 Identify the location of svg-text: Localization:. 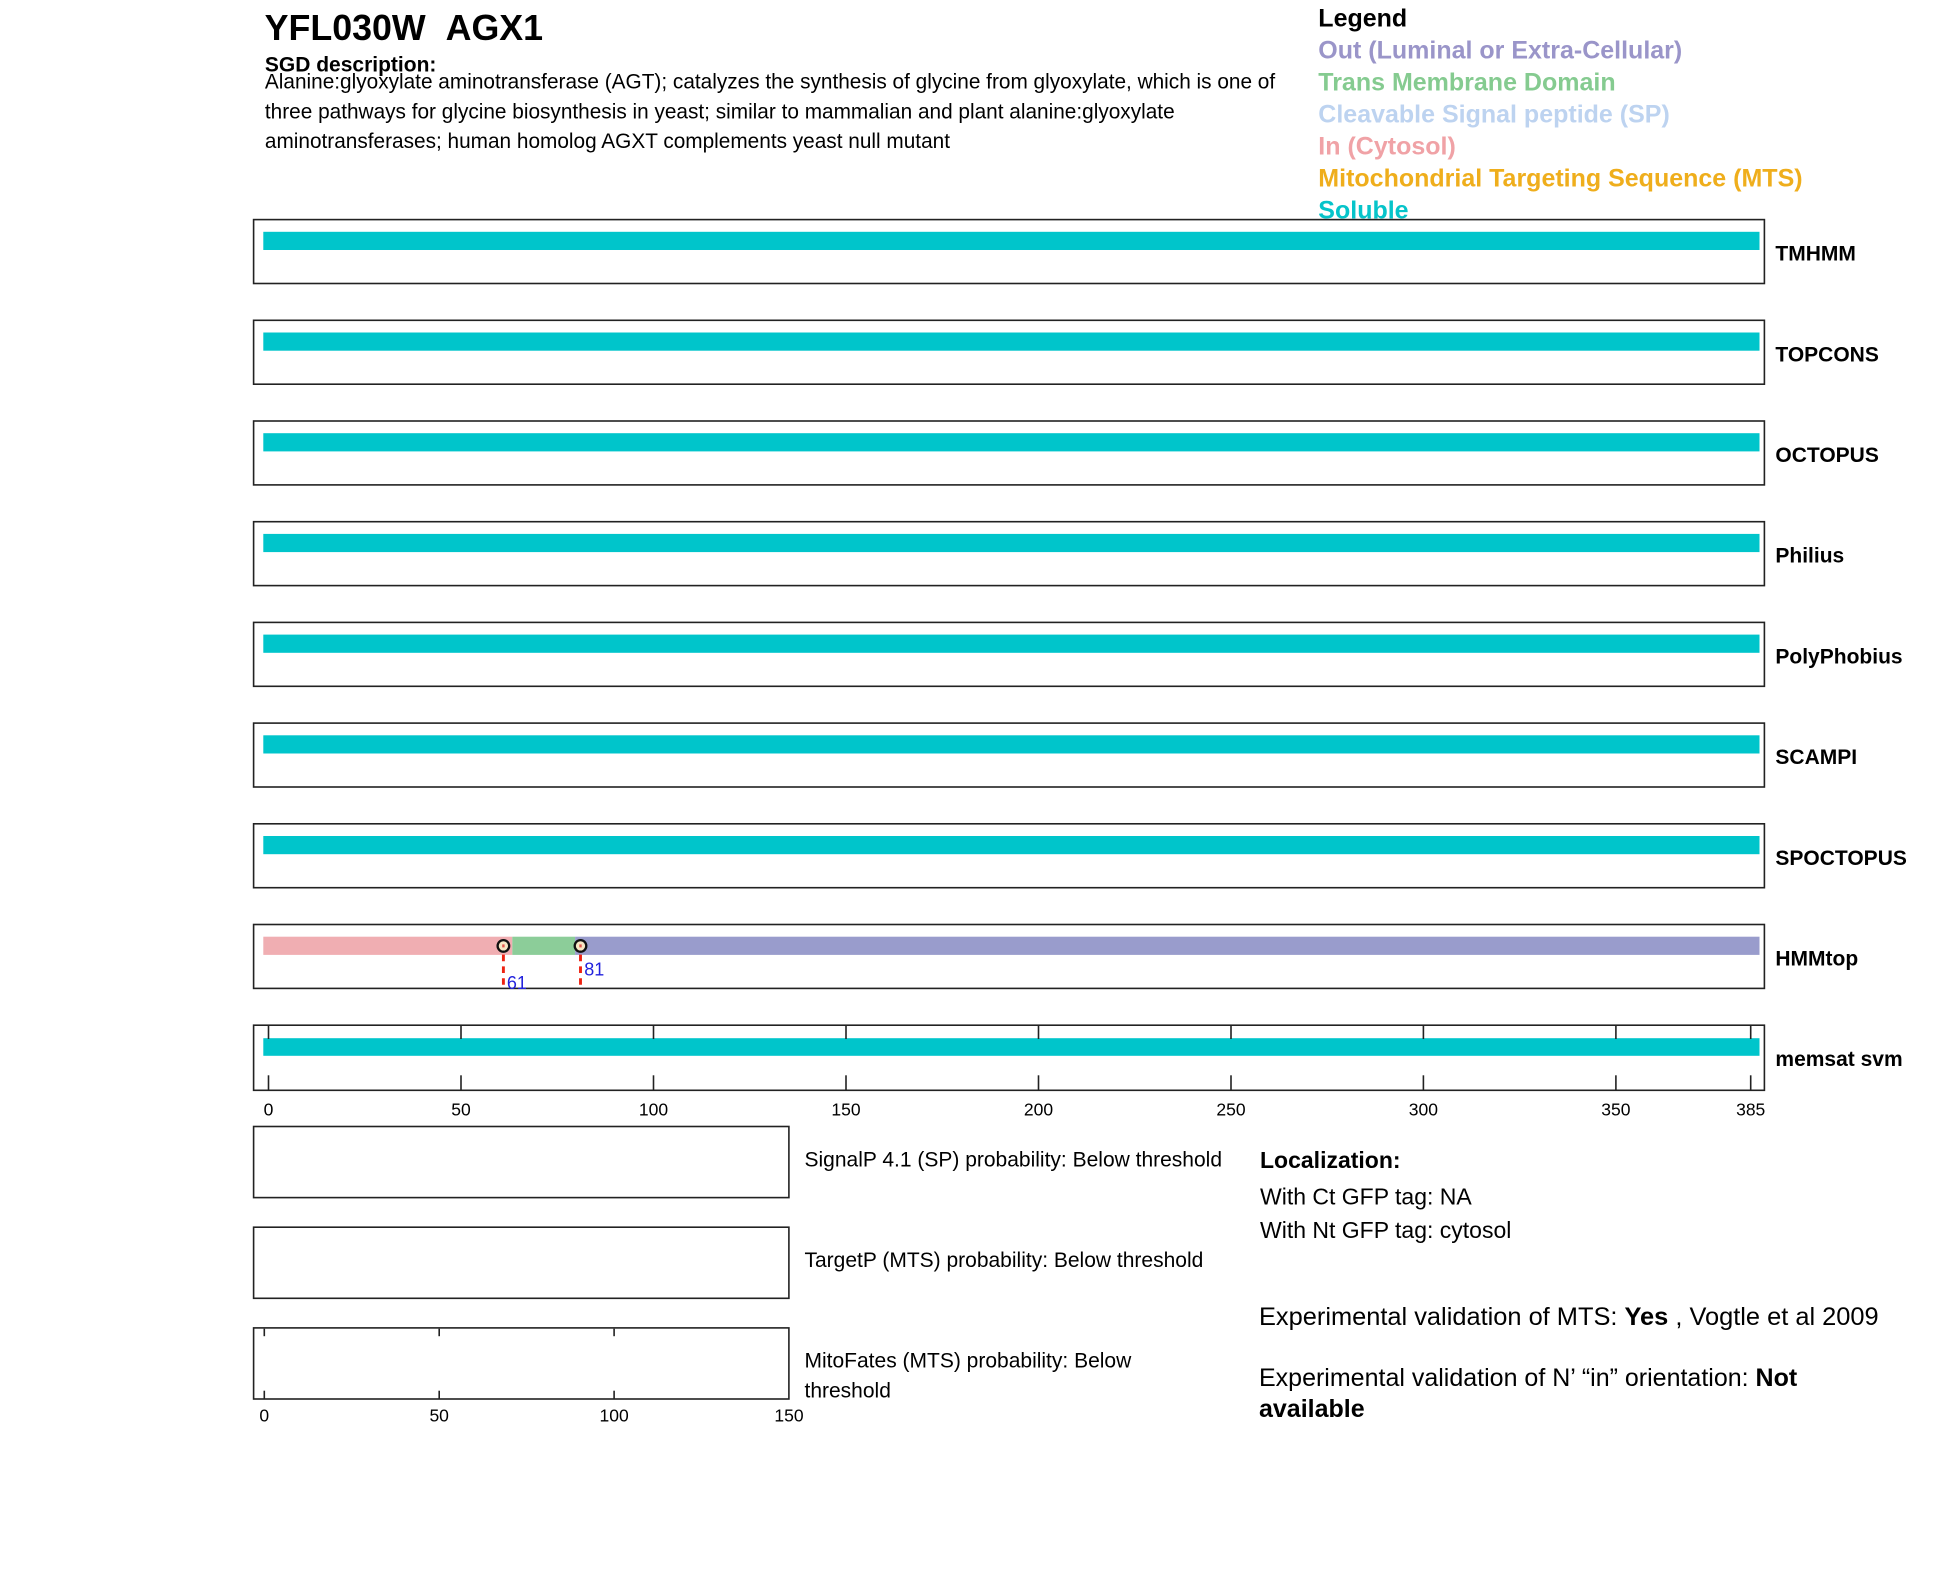
(1330, 1160).